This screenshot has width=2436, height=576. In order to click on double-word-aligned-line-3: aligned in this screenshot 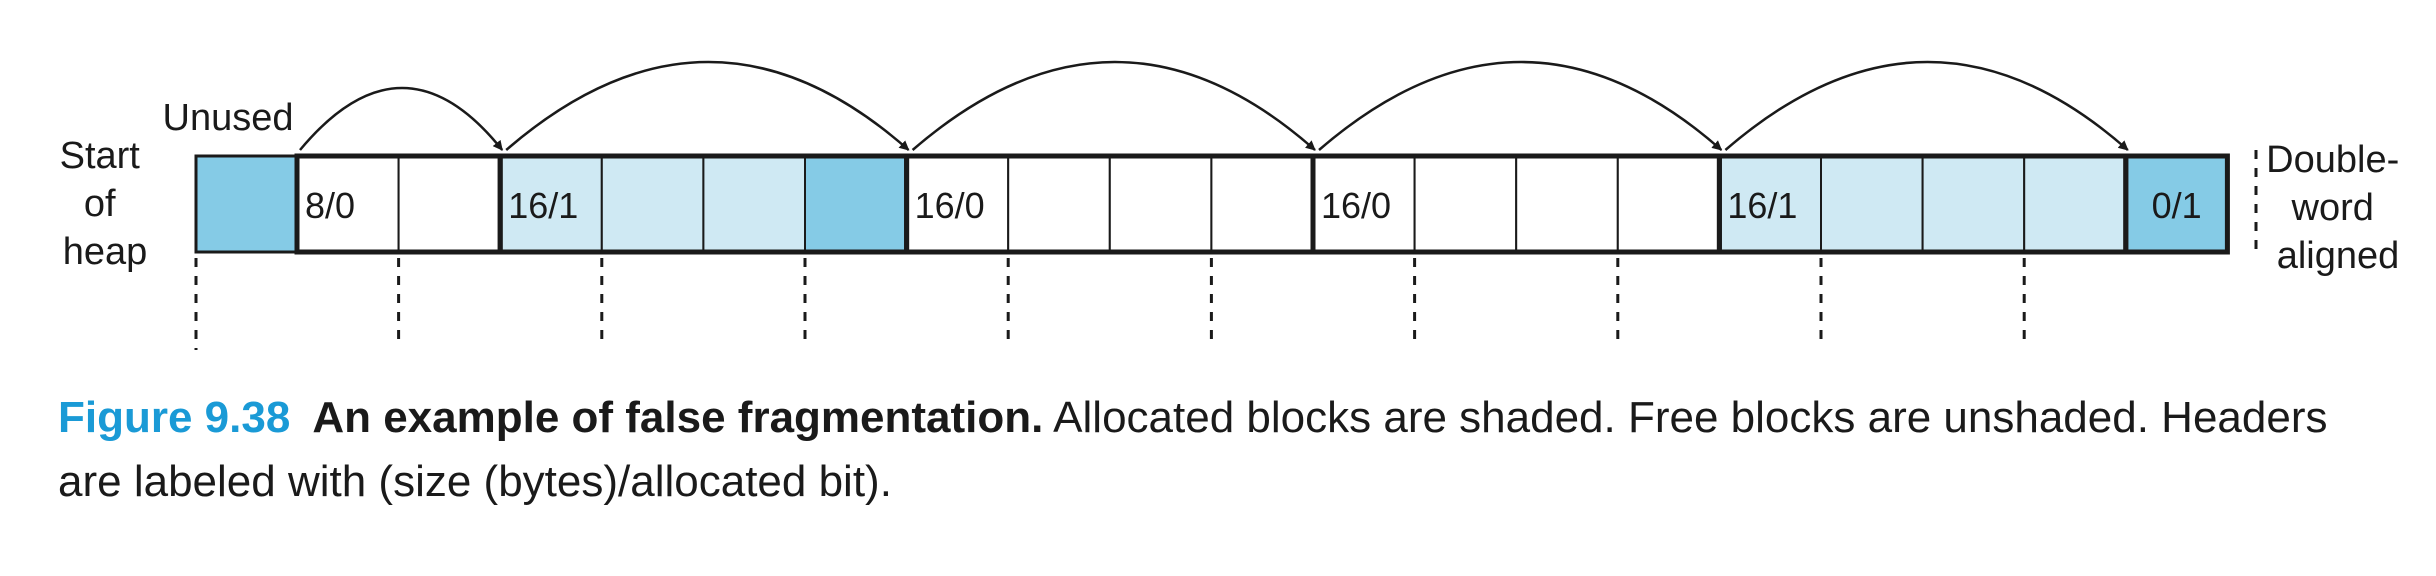, I will do `click(2338, 256)`.